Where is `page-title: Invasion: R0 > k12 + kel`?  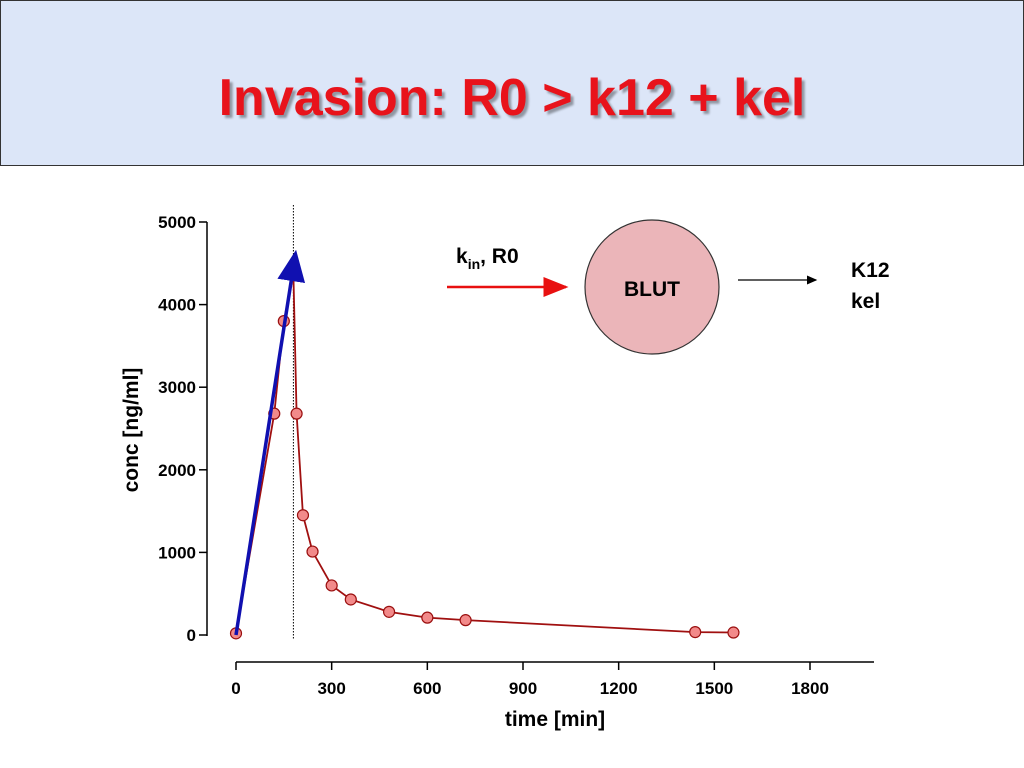
page-title: Invasion: R0 > k12 + kel is located at coordinates (512, 98).